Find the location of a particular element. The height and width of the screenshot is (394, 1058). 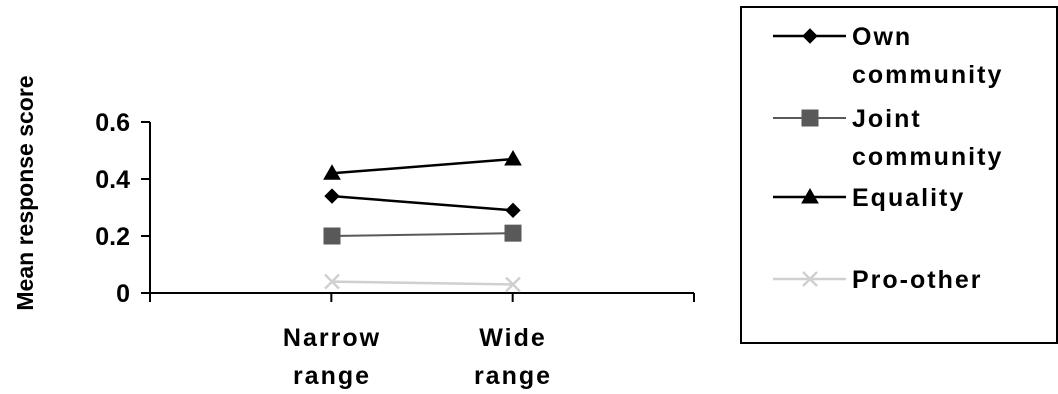

legend-item-equality: Equality is located at coordinates (869, 198).